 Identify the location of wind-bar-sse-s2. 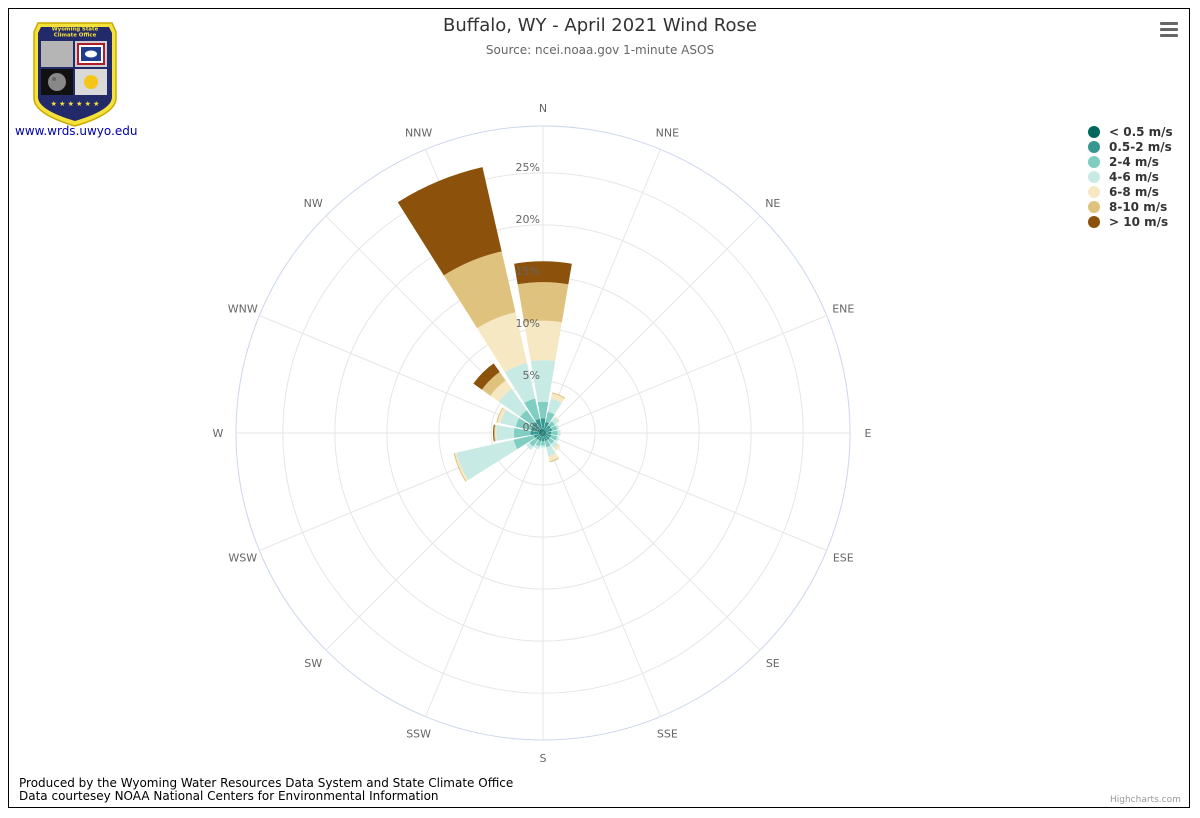
(547, 444).